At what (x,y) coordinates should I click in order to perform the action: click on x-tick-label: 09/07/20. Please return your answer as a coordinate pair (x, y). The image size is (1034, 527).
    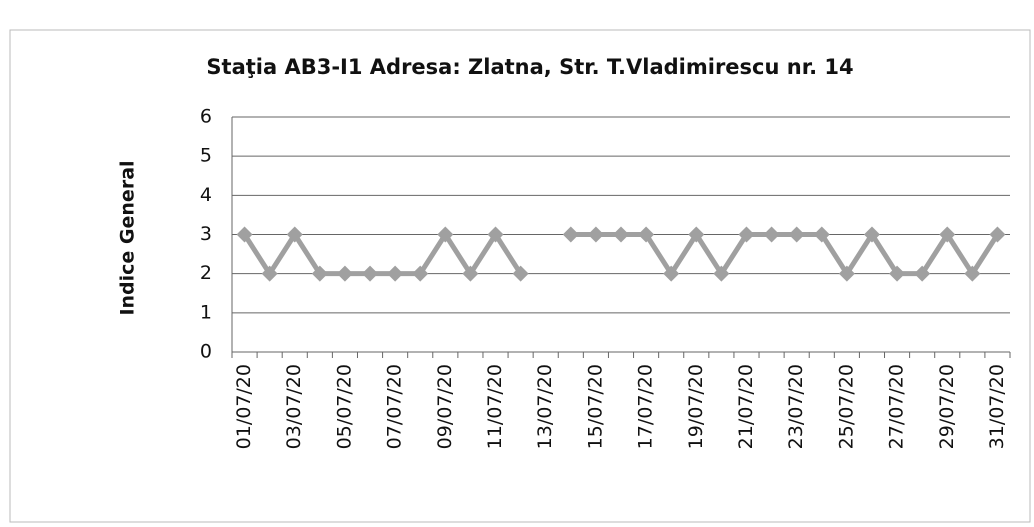
    Looking at the image, I should click on (445, 406).